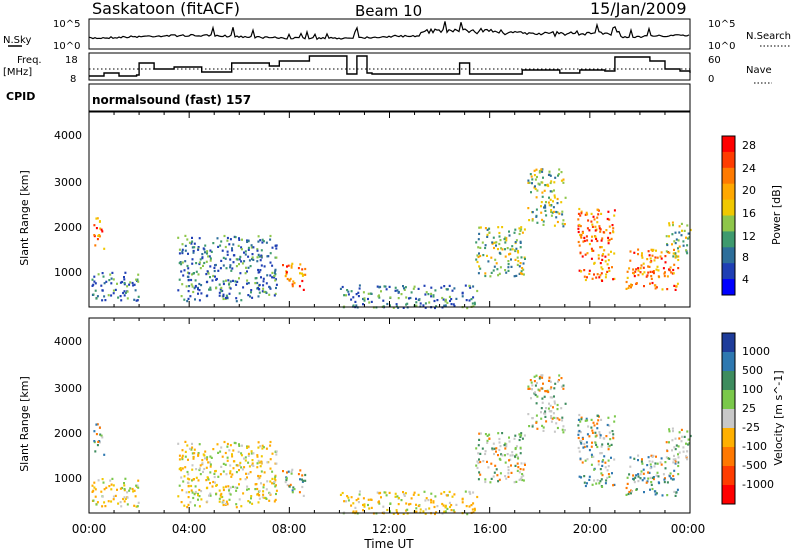 The width and height of the screenshot is (800, 554). I want to click on velocity-ytick-4000: 4000, so click(68, 341).